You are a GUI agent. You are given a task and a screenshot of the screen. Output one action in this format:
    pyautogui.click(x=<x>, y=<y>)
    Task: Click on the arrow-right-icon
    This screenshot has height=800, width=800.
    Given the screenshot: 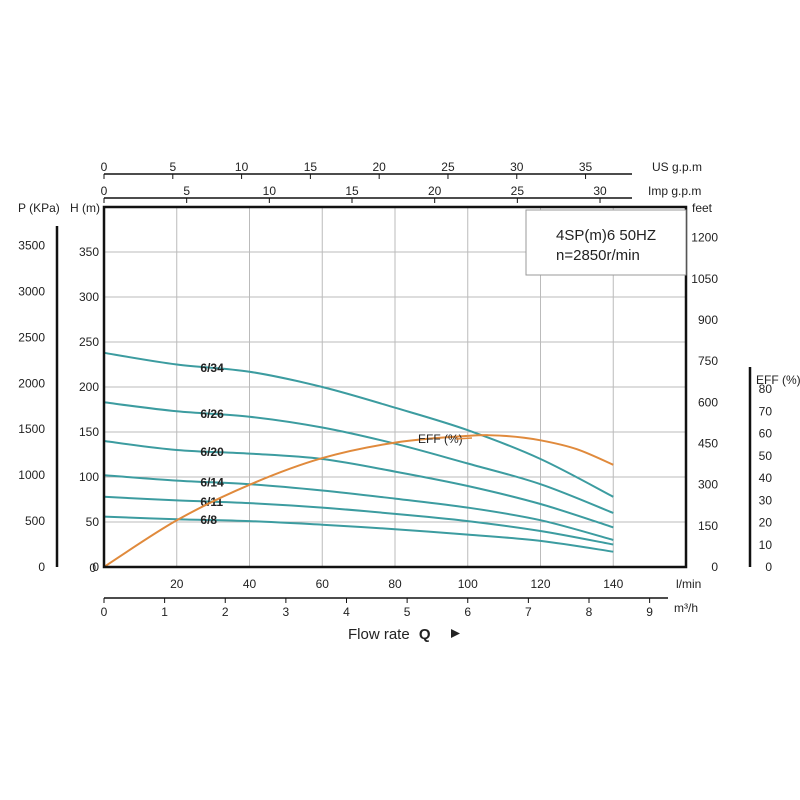 What is the action you would take?
    pyautogui.click(x=455, y=633)
    